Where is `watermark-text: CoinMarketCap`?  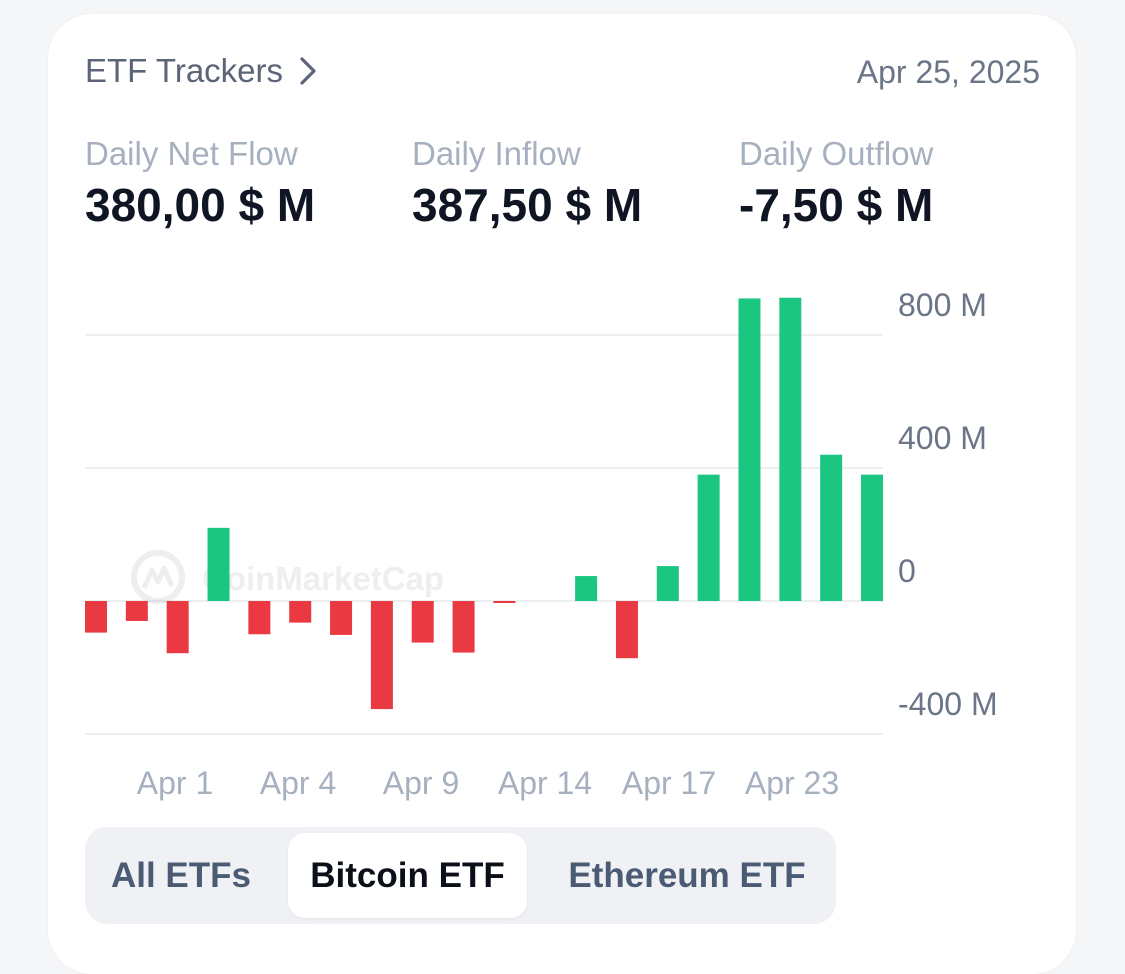
watermark-text: CoinMarketCap is located at coordinates (323, 578).